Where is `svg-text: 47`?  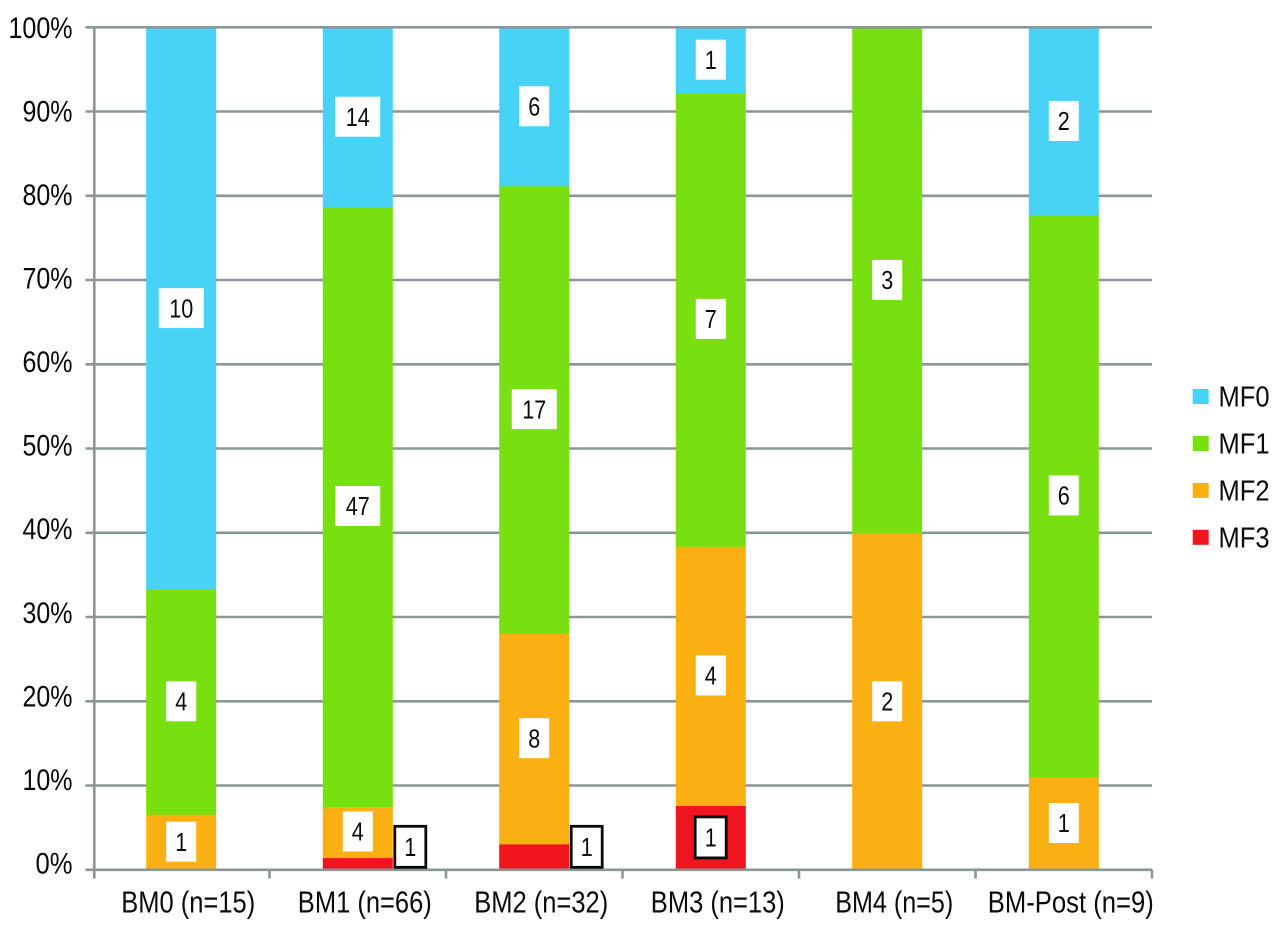 svg-text: 47 is located at coordinates (358, 506).